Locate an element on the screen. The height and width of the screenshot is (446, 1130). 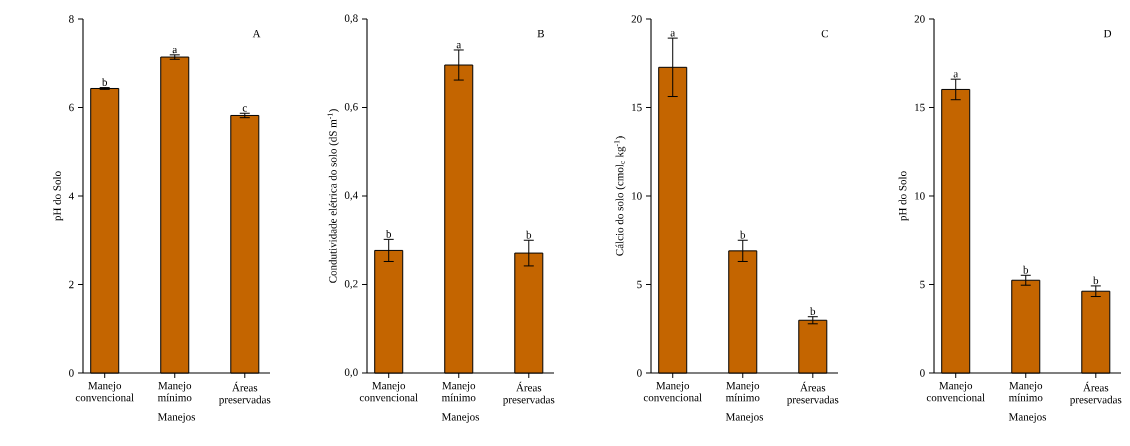
y-tick-label: 0,8 is located at coordinates (351, 19).